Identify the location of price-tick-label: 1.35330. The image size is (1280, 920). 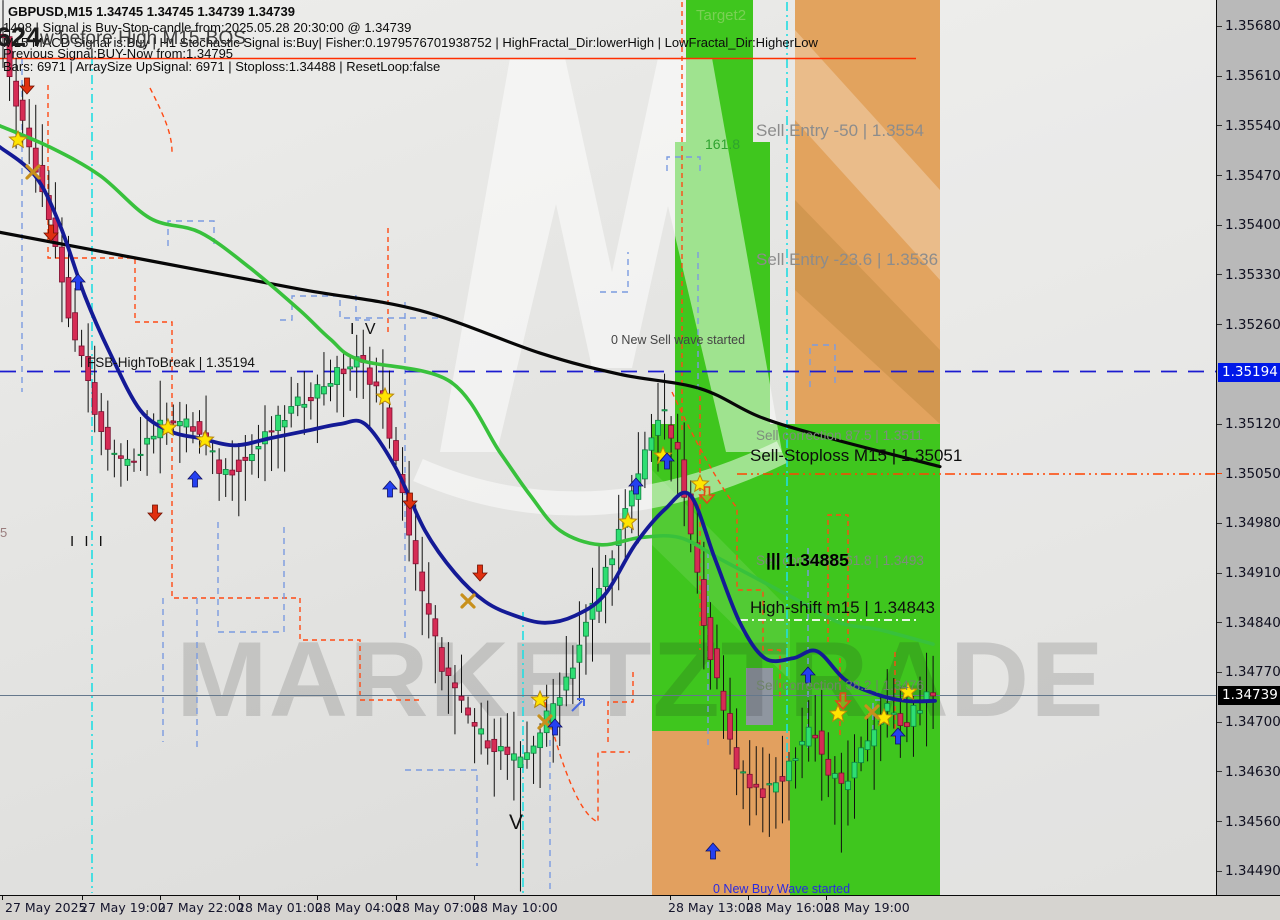
(1252, 274).